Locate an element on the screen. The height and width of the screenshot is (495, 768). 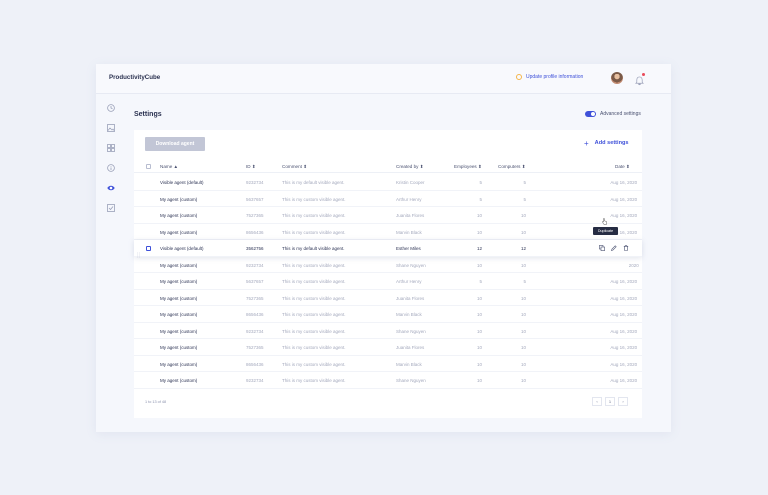
cell-employees: 12 is located at coordinates (480, 248).